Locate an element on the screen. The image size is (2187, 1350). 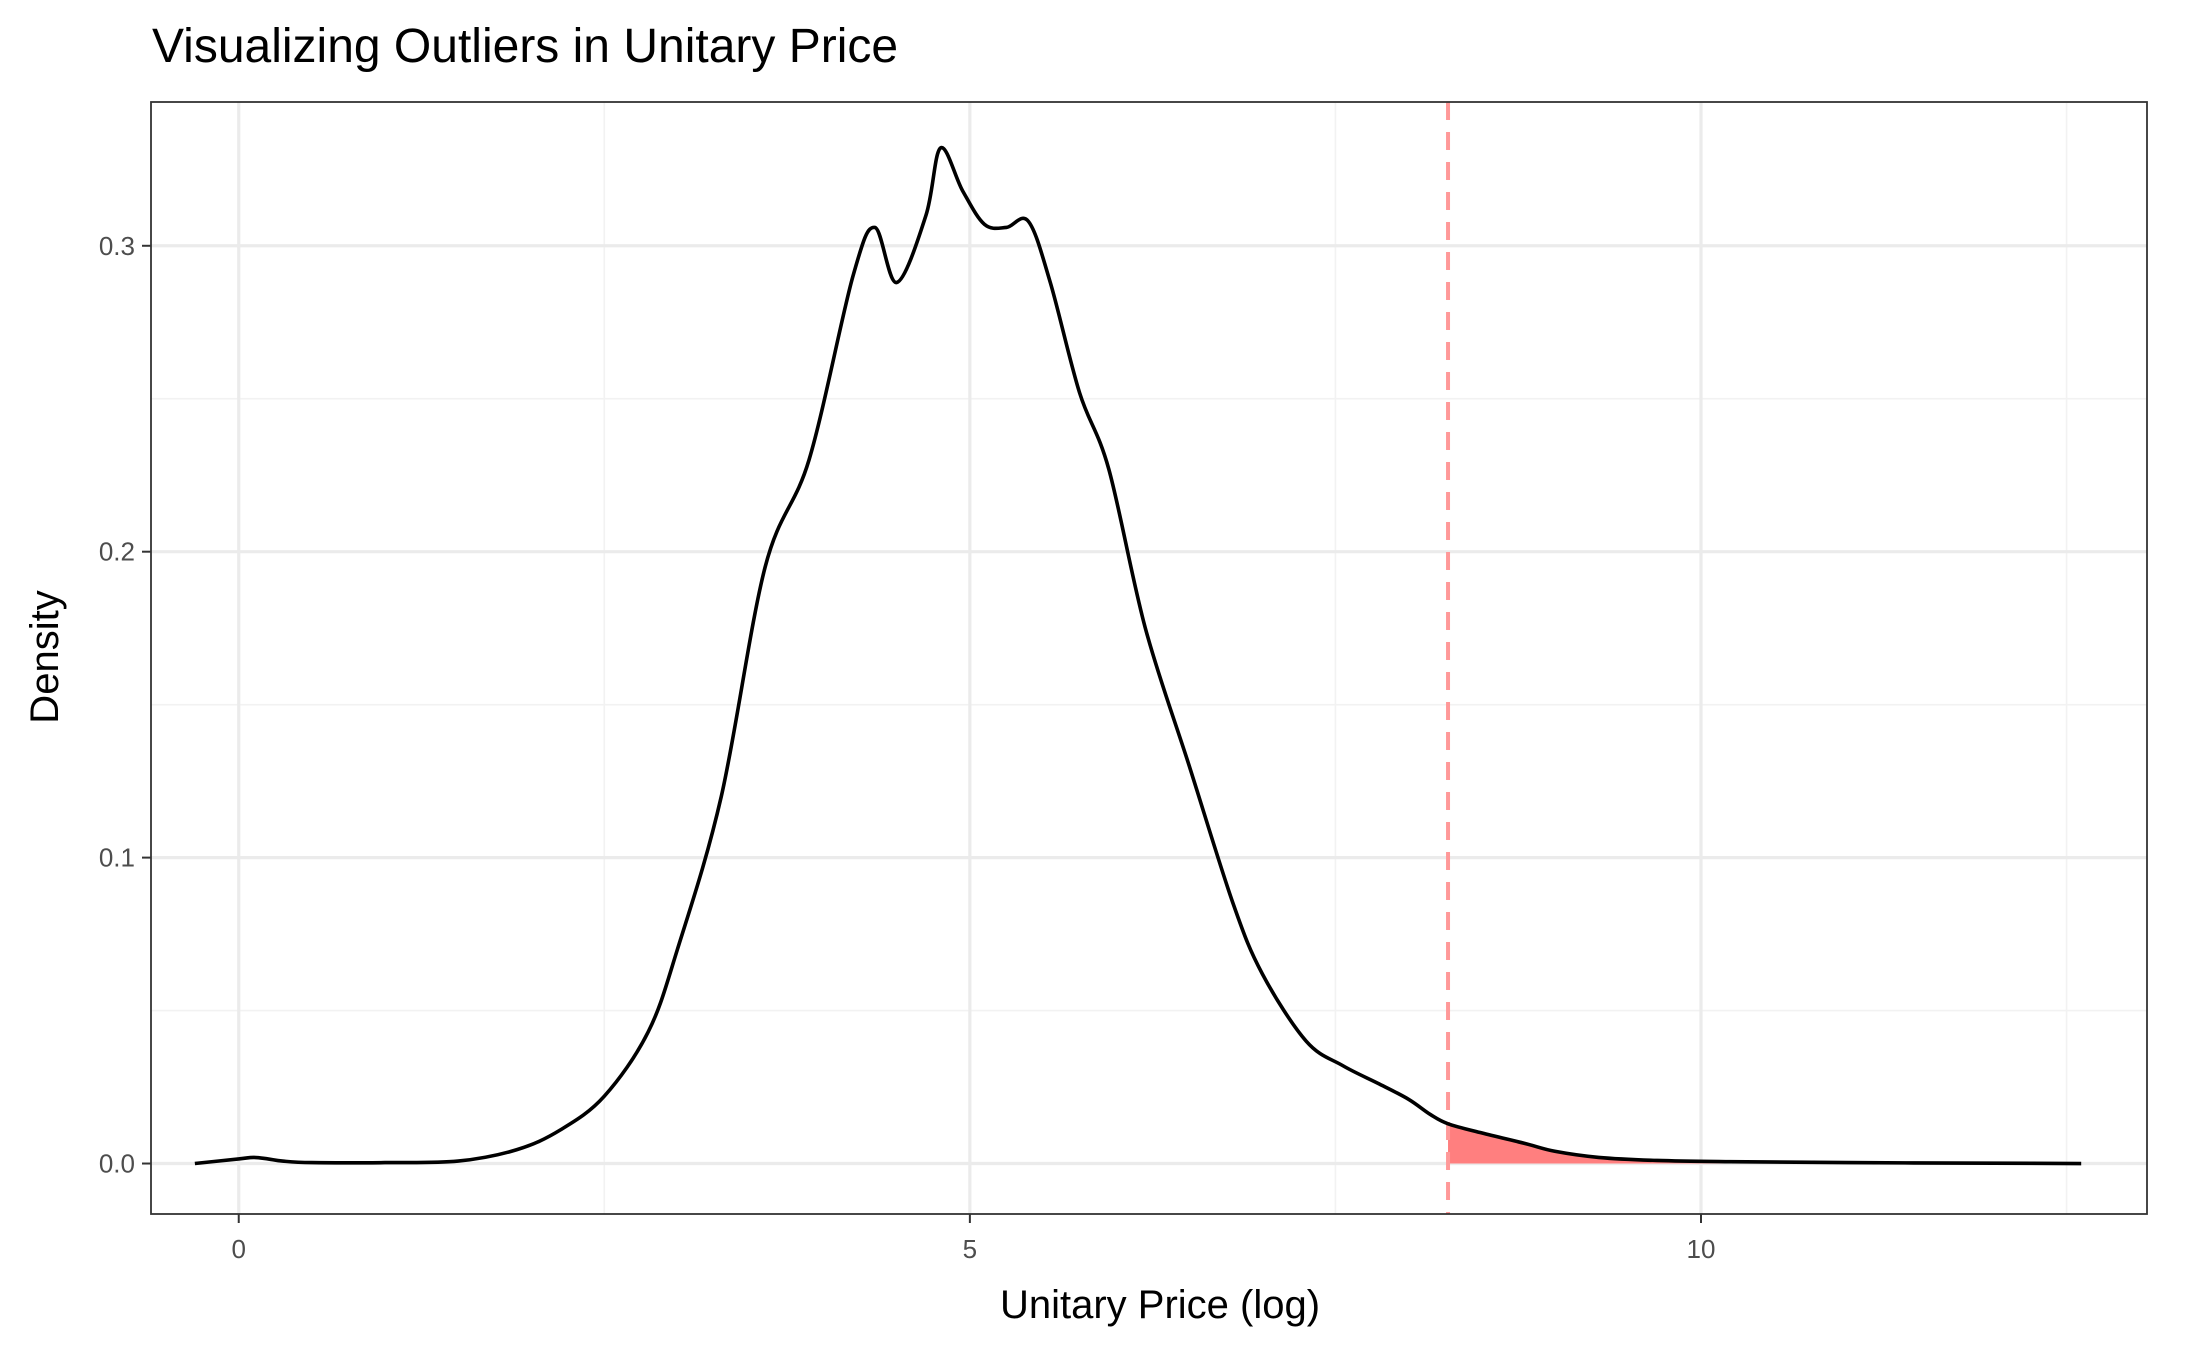
x-tick-label: 5 is located at coordinates (970, 1249).